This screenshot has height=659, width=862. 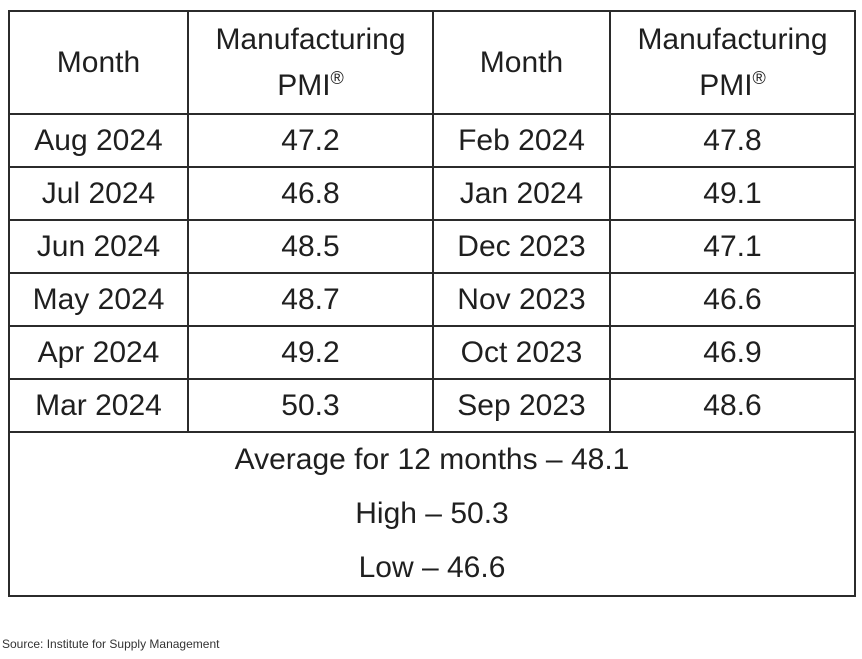 I want to click on right-pmi-cell: 48.6, so click(x=732, y=405).